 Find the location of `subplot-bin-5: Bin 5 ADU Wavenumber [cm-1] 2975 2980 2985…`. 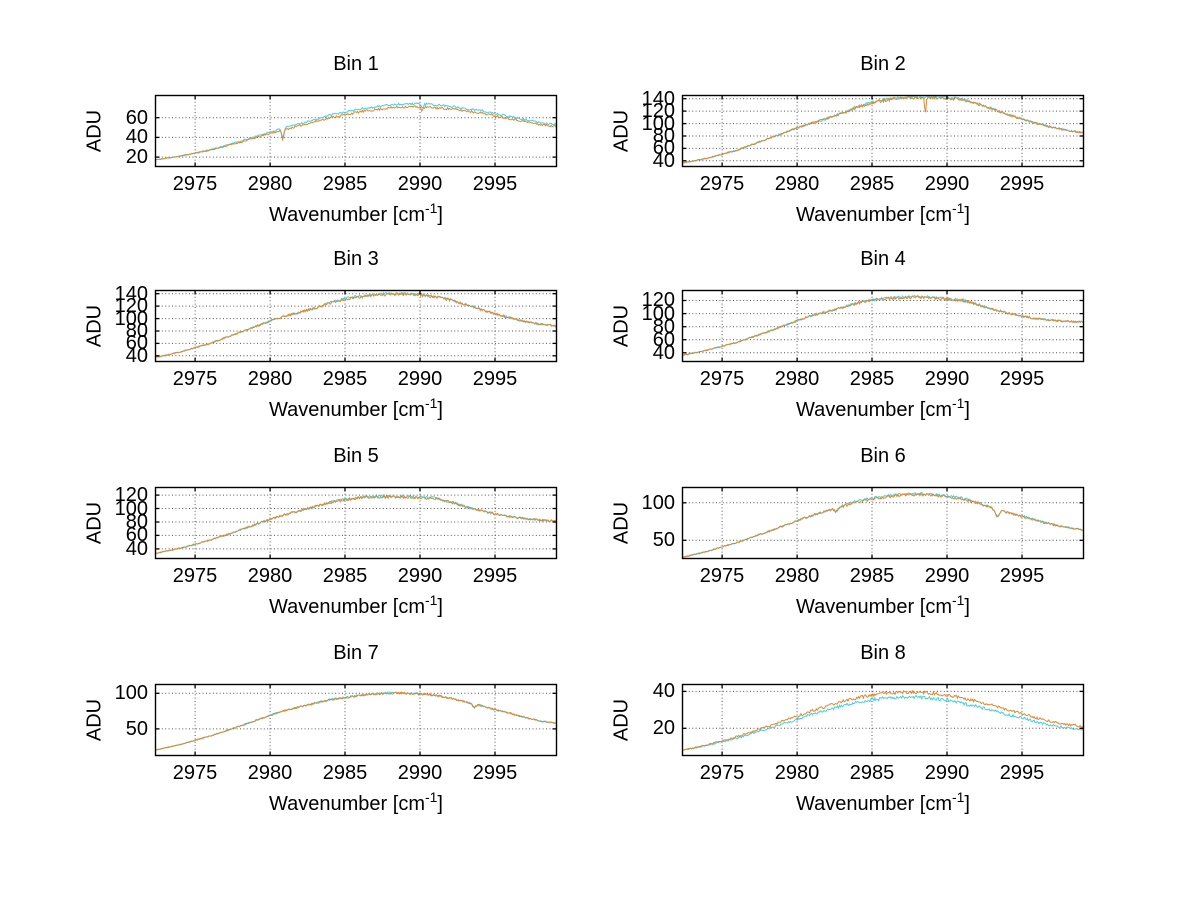

subplot-bin-5: Bin 5 ADU Wavenumber [cm-1] 2975 2980 2985… is located at coordinates (321, 531).